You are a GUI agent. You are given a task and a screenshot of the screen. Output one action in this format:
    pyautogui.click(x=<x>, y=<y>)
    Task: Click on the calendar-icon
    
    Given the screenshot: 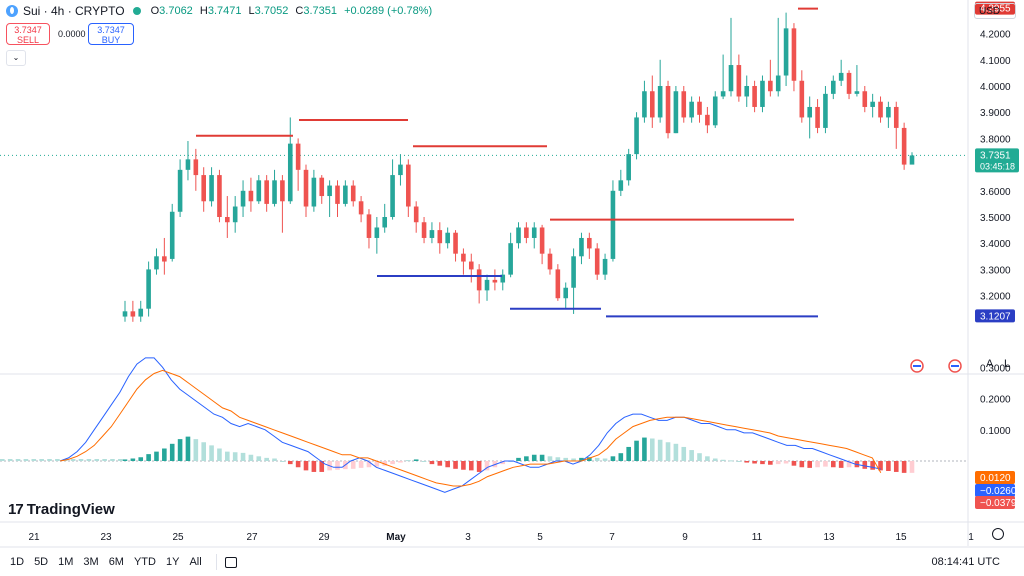 What is the action you would take?
    pyautogui.click(x=230, y=562)
    